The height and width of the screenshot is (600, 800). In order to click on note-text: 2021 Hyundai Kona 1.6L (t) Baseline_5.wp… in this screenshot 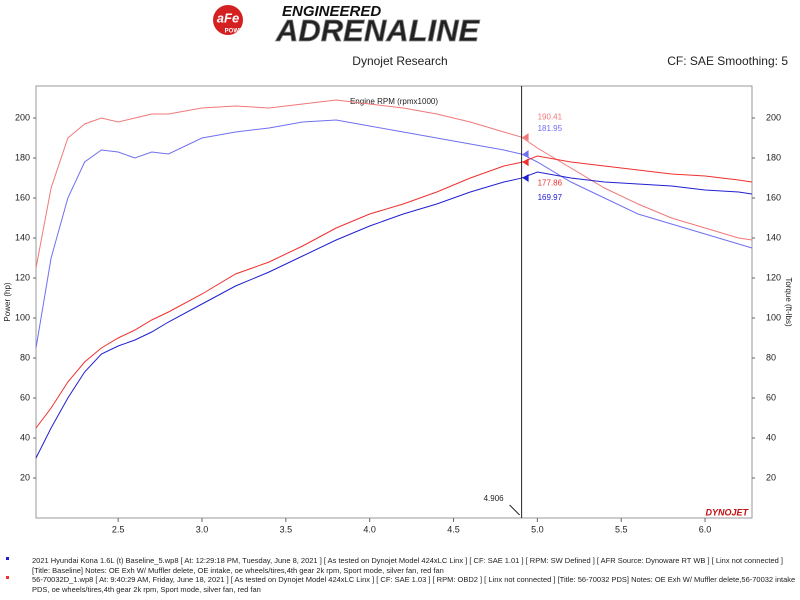, I will do `click(407, 565)`.